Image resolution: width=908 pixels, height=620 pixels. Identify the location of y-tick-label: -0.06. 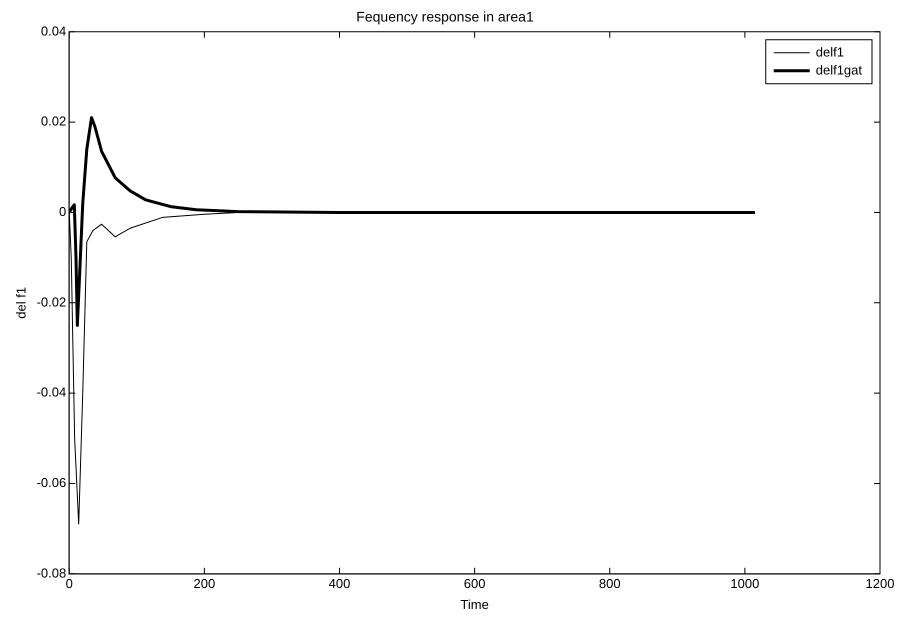
(51, 482).